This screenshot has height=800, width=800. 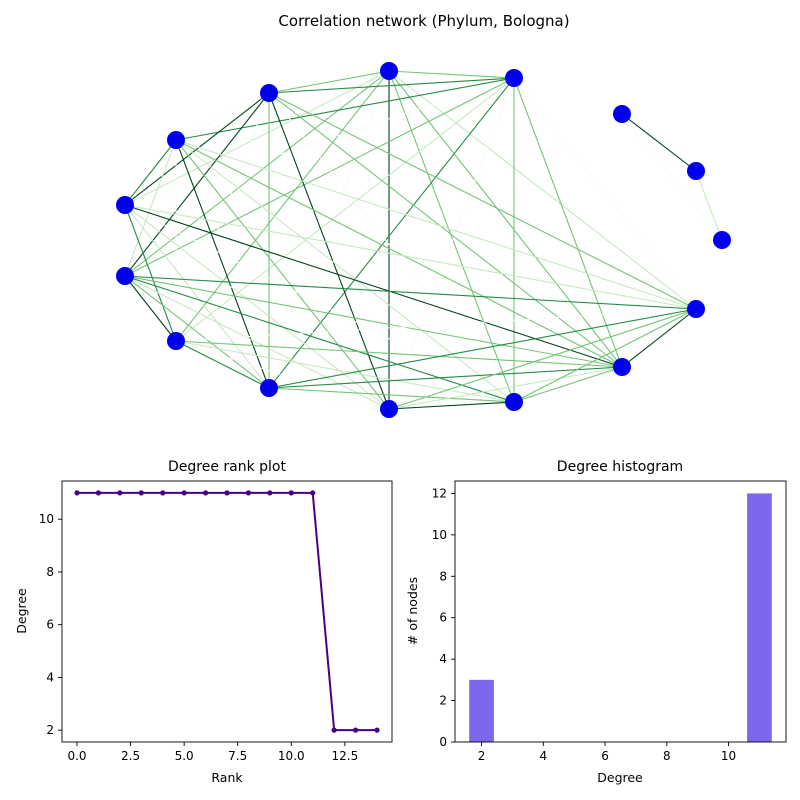 I want to click on rank-plot-axes, so click(x=227, y=611).